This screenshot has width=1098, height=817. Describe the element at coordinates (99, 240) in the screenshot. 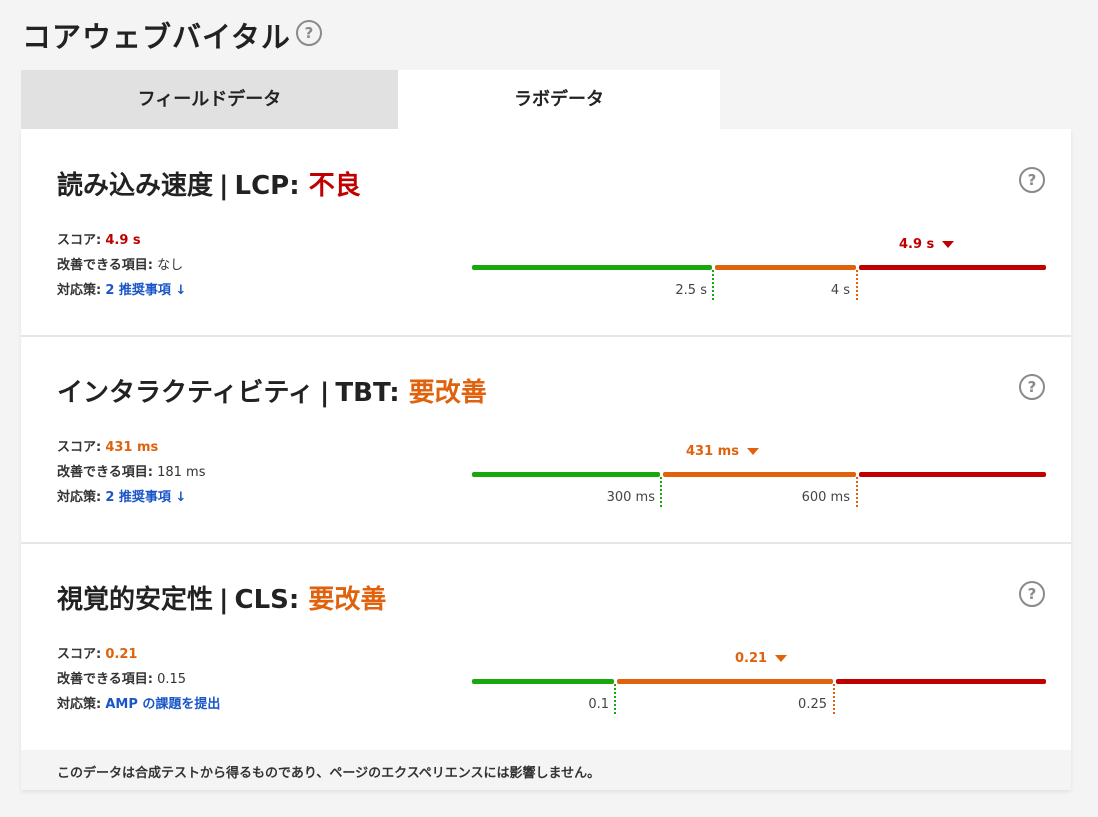

I see `score-row: スコア: 4.9 s` at that location.